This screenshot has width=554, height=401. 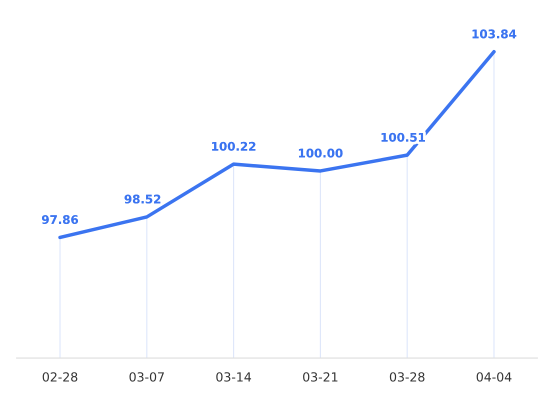 I want to click on data-label: 98.52, so click(x=142, y=199).